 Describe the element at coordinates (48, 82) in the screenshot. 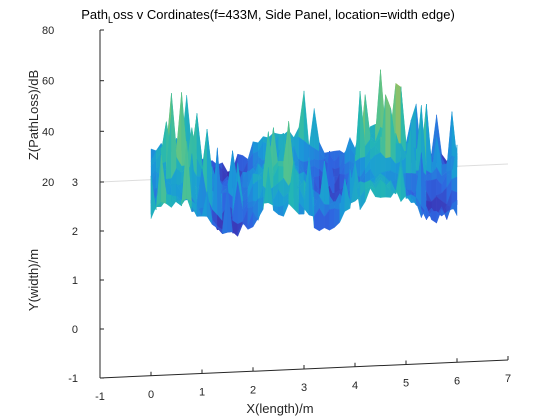

I see `z-tick-label: 60` at that location.